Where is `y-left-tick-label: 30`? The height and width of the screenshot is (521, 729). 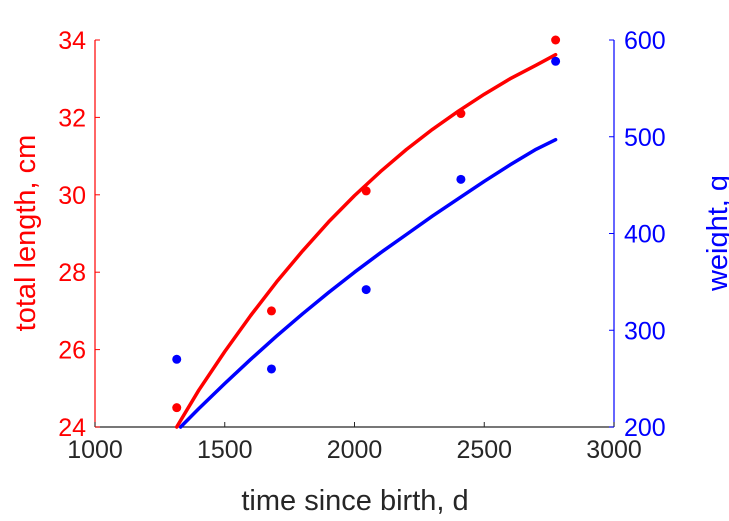 y-left-tick-label: 30 is located at coordinates (72, 196).